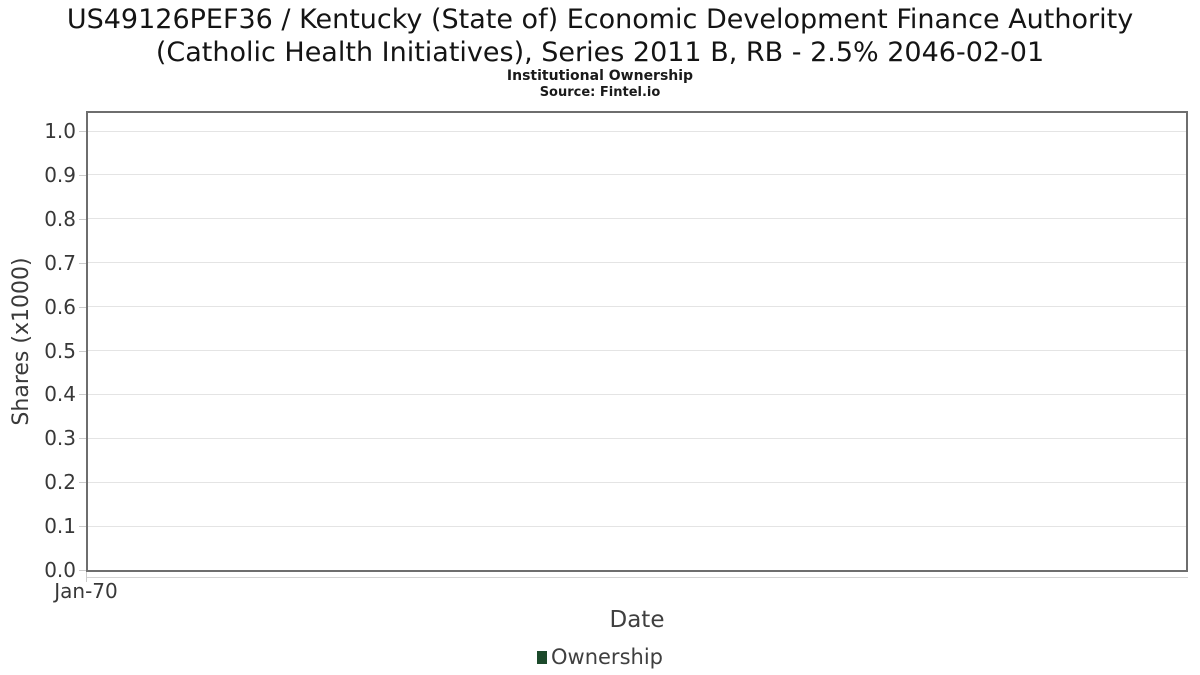 The image size is (1200, 675). Describe the element at coordinates (60, 131) in the screenshot. I see `y-tick-label: 1.0` at that location.